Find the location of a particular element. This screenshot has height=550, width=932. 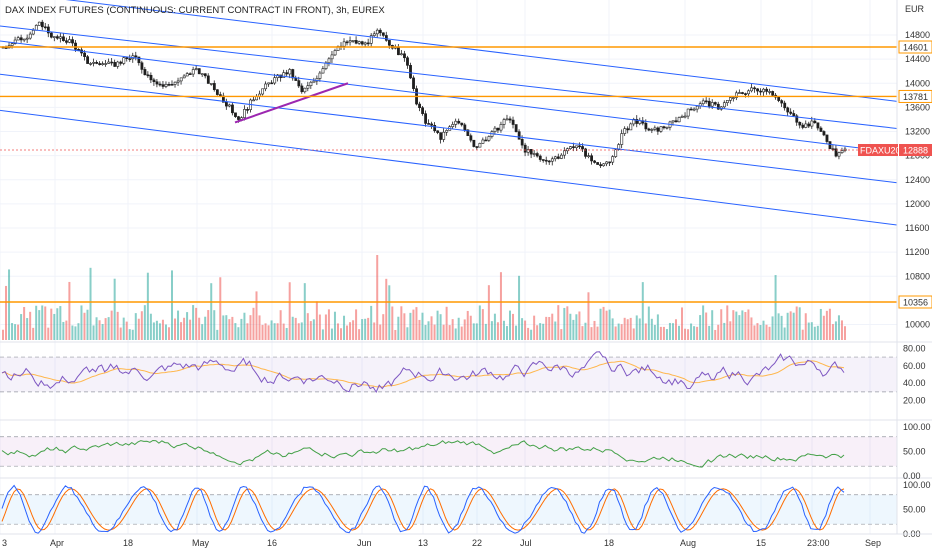

price-tick-label: 12400 is located at coordinates (917, 180).